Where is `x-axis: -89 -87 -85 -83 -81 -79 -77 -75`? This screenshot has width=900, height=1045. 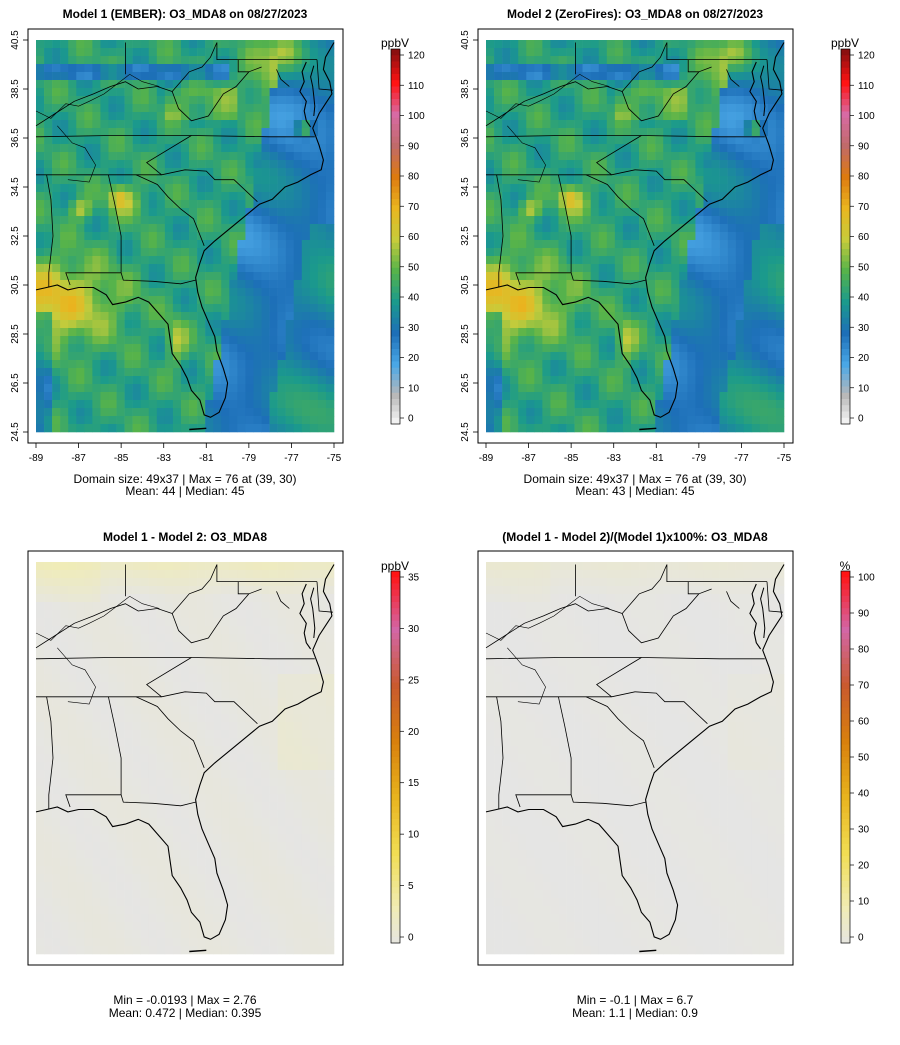 x-axis: -89 -87 -85 -83 -81 -79 -77 -75 is located at coordinates (635, 453).